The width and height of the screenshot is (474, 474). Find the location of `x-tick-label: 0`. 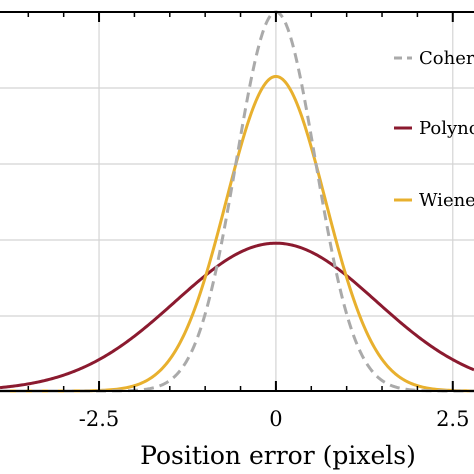

x-tick-label: 0 is located at coordinates (275, 419).